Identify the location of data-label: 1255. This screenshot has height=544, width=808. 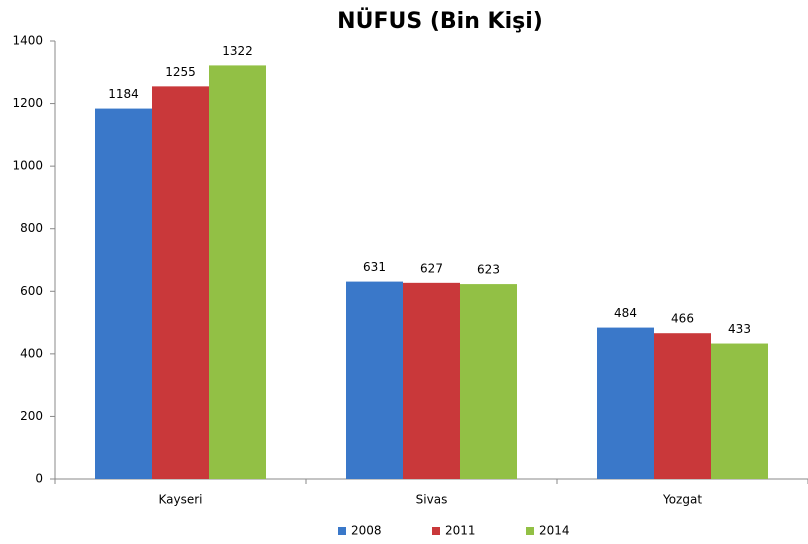
(180, 72).